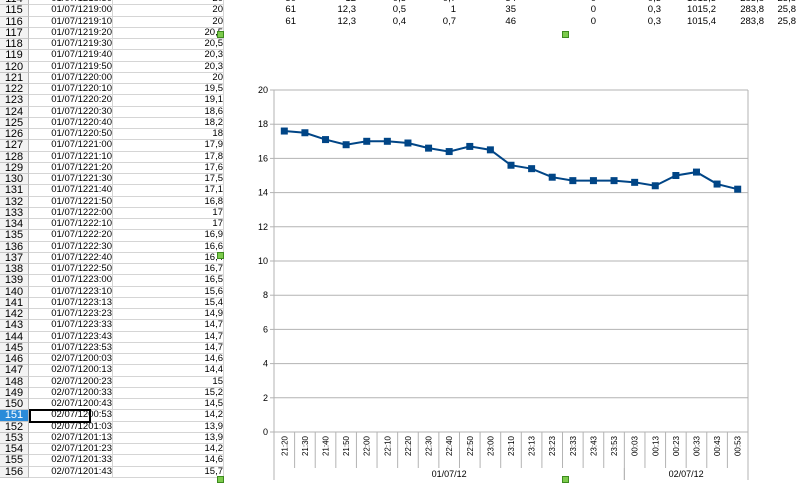  I want to click on date-time-cell: 01/07/1222:10, so click(71, 225).